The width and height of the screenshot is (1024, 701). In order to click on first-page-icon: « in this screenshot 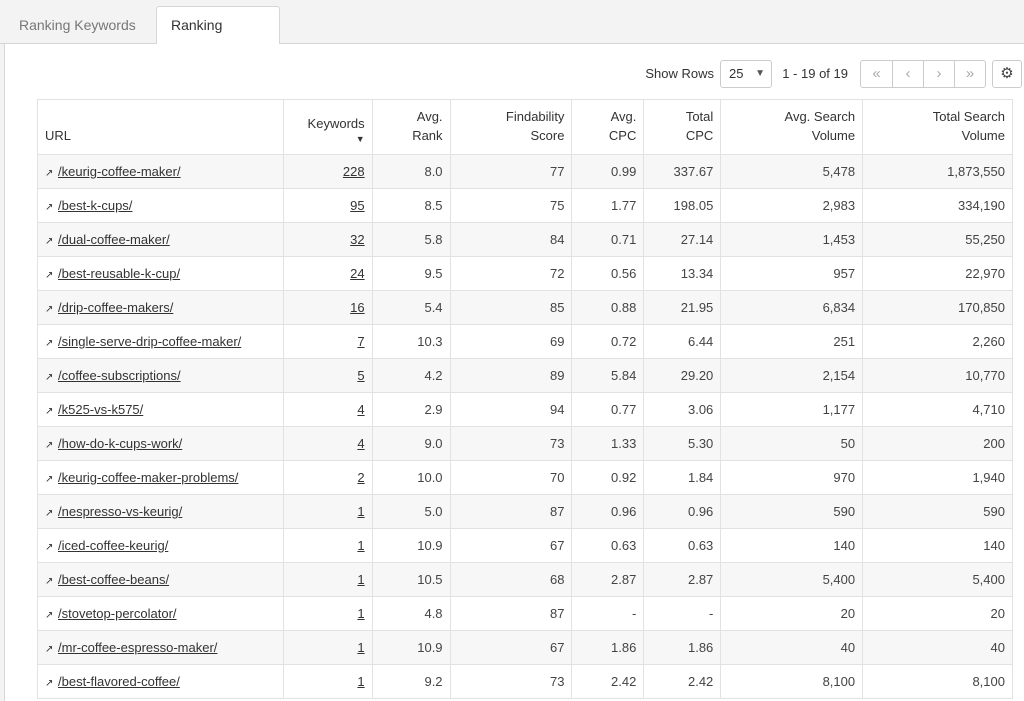, I will do `click(876, 73)`.